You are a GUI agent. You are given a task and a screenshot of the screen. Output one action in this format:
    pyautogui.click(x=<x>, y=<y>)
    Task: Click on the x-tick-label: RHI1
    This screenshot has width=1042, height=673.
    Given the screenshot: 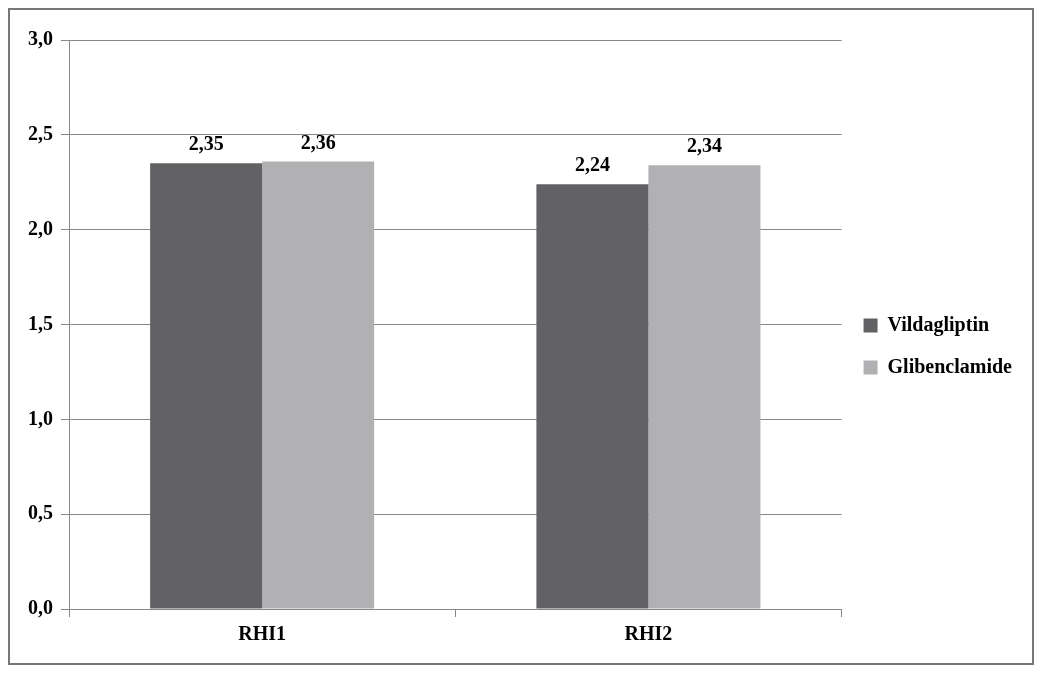 What is the action you would take?
    pyautogui.click(x=262, y=633)
    